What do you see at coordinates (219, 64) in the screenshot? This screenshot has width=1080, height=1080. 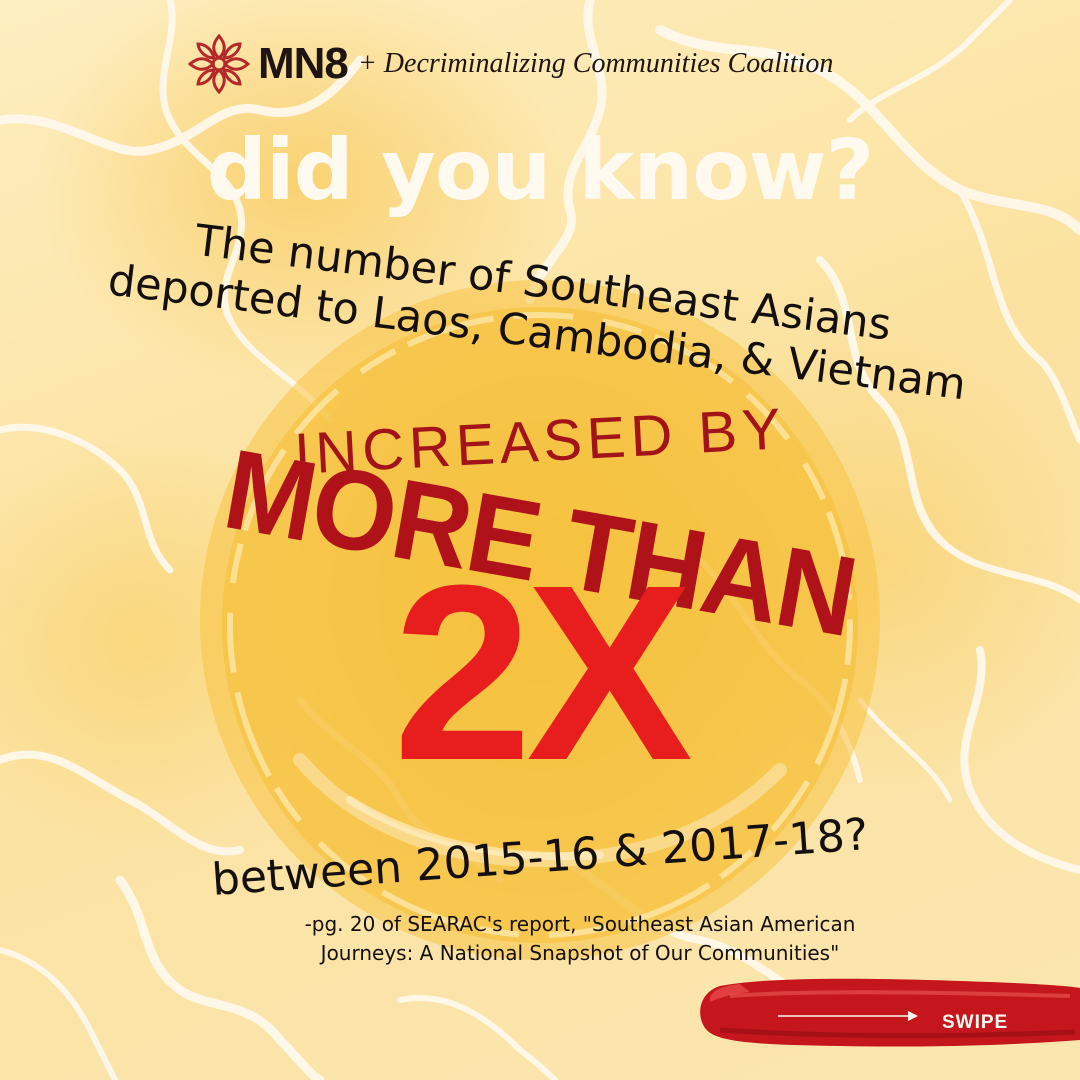 I see `lotus-flower-icon` at bounding box center [219, 64].